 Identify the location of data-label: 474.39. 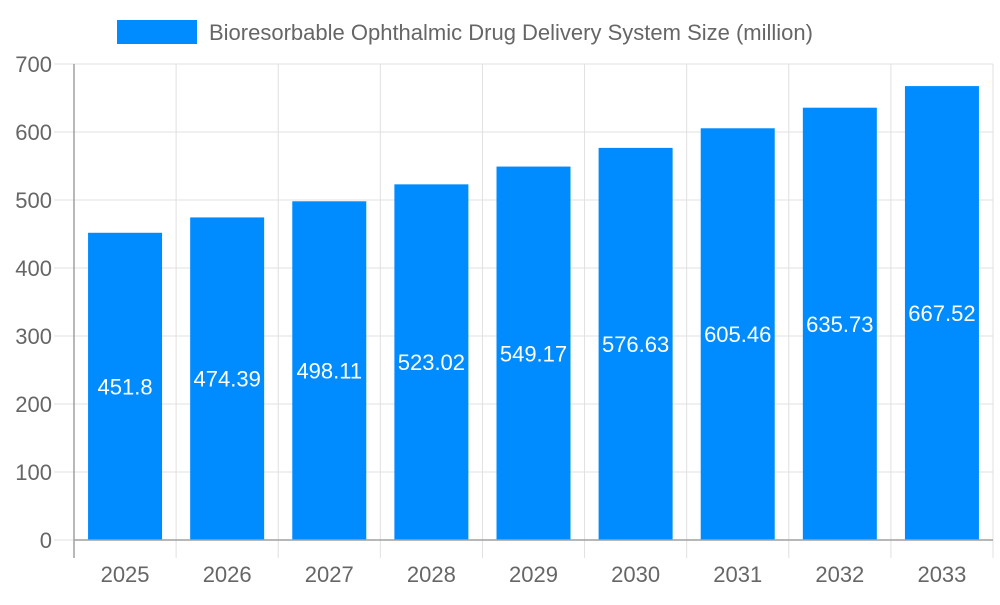
(227, 379).